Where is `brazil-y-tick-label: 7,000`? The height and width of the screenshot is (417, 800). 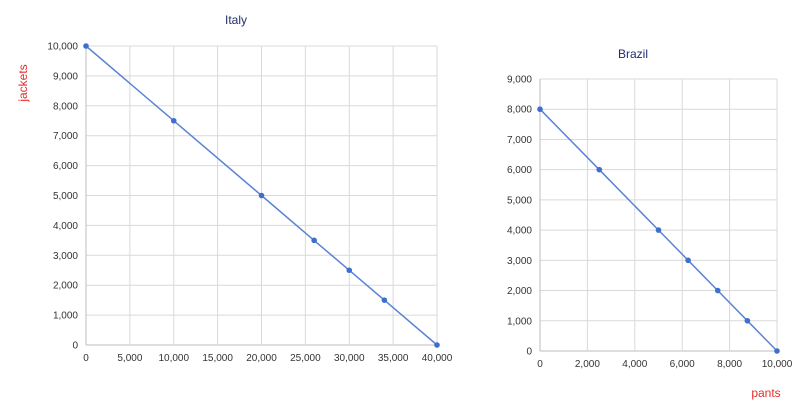 brazil-y-tick-label: 7,000 is located at coordinates (519, 140).